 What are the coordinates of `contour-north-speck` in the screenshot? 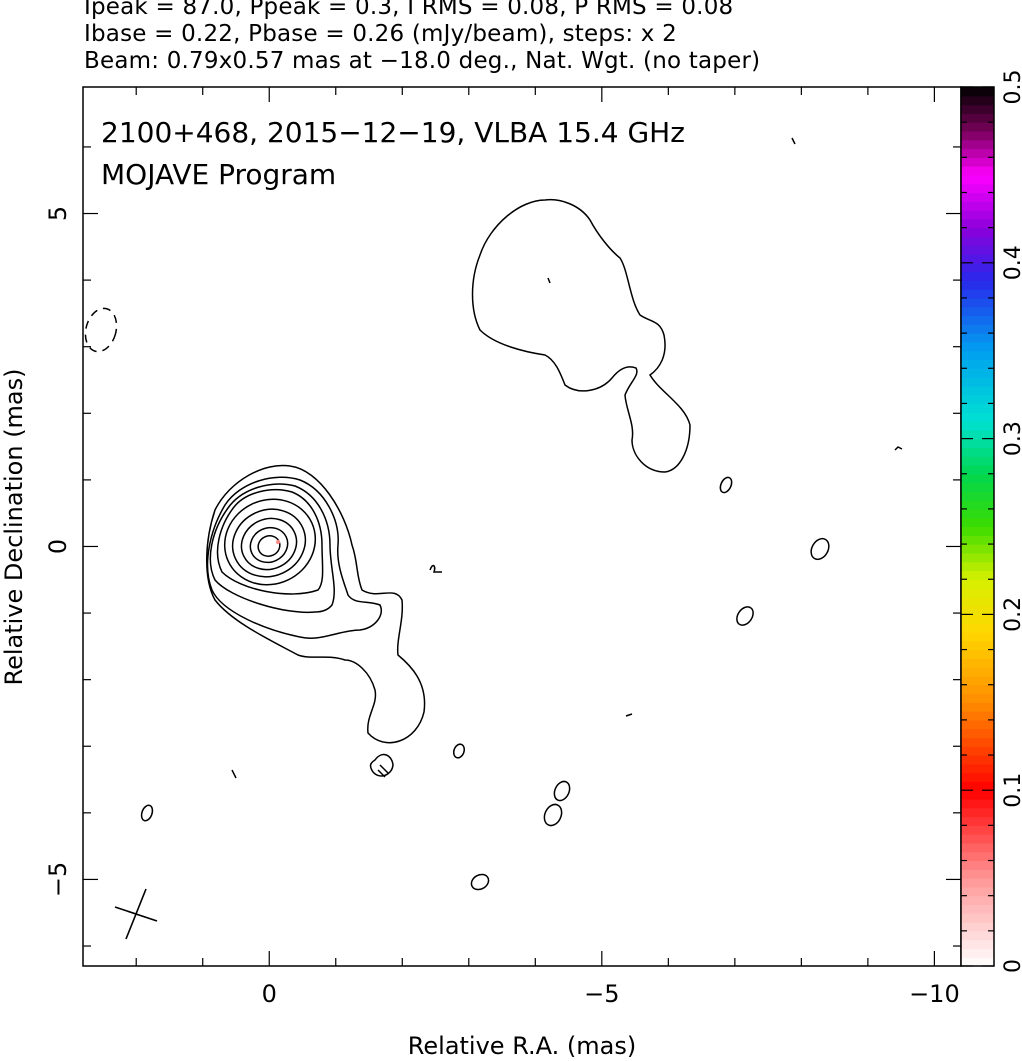 It's located at (549, 280).